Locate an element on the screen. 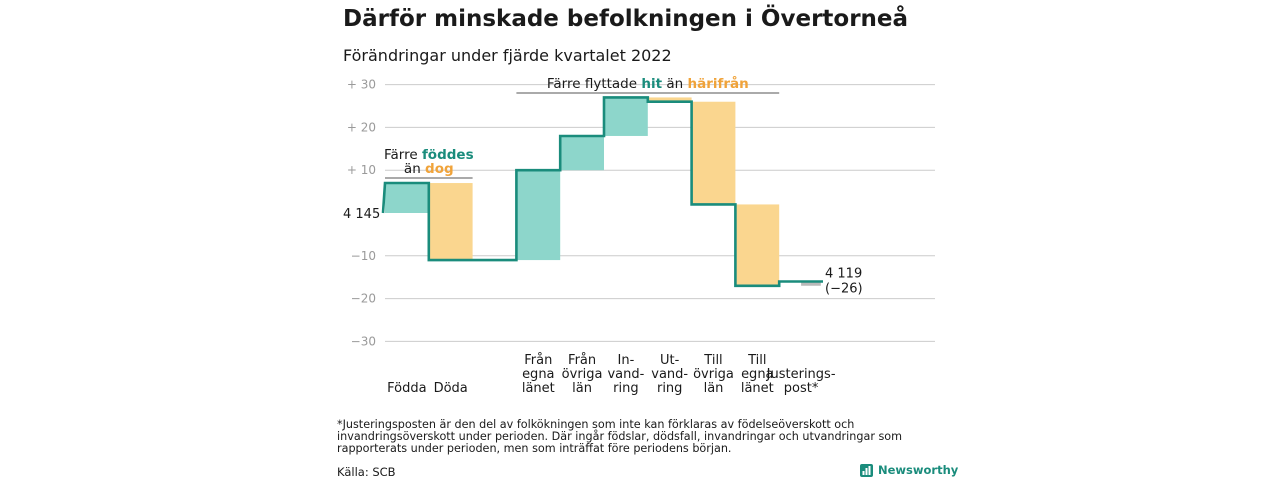 The image size is (1280, 480). annotation-span: hit is located at coordinates (651, 84).